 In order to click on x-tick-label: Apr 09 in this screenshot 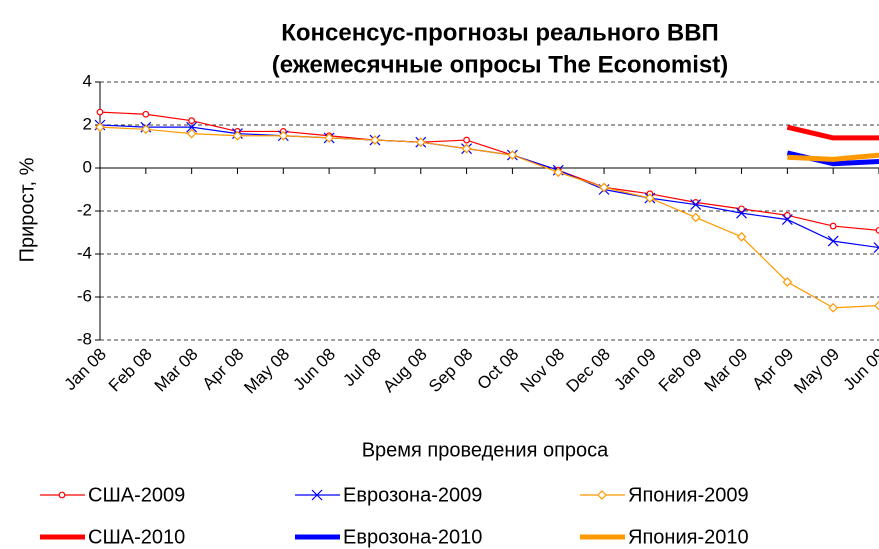, I will do `click(772, 369)`.